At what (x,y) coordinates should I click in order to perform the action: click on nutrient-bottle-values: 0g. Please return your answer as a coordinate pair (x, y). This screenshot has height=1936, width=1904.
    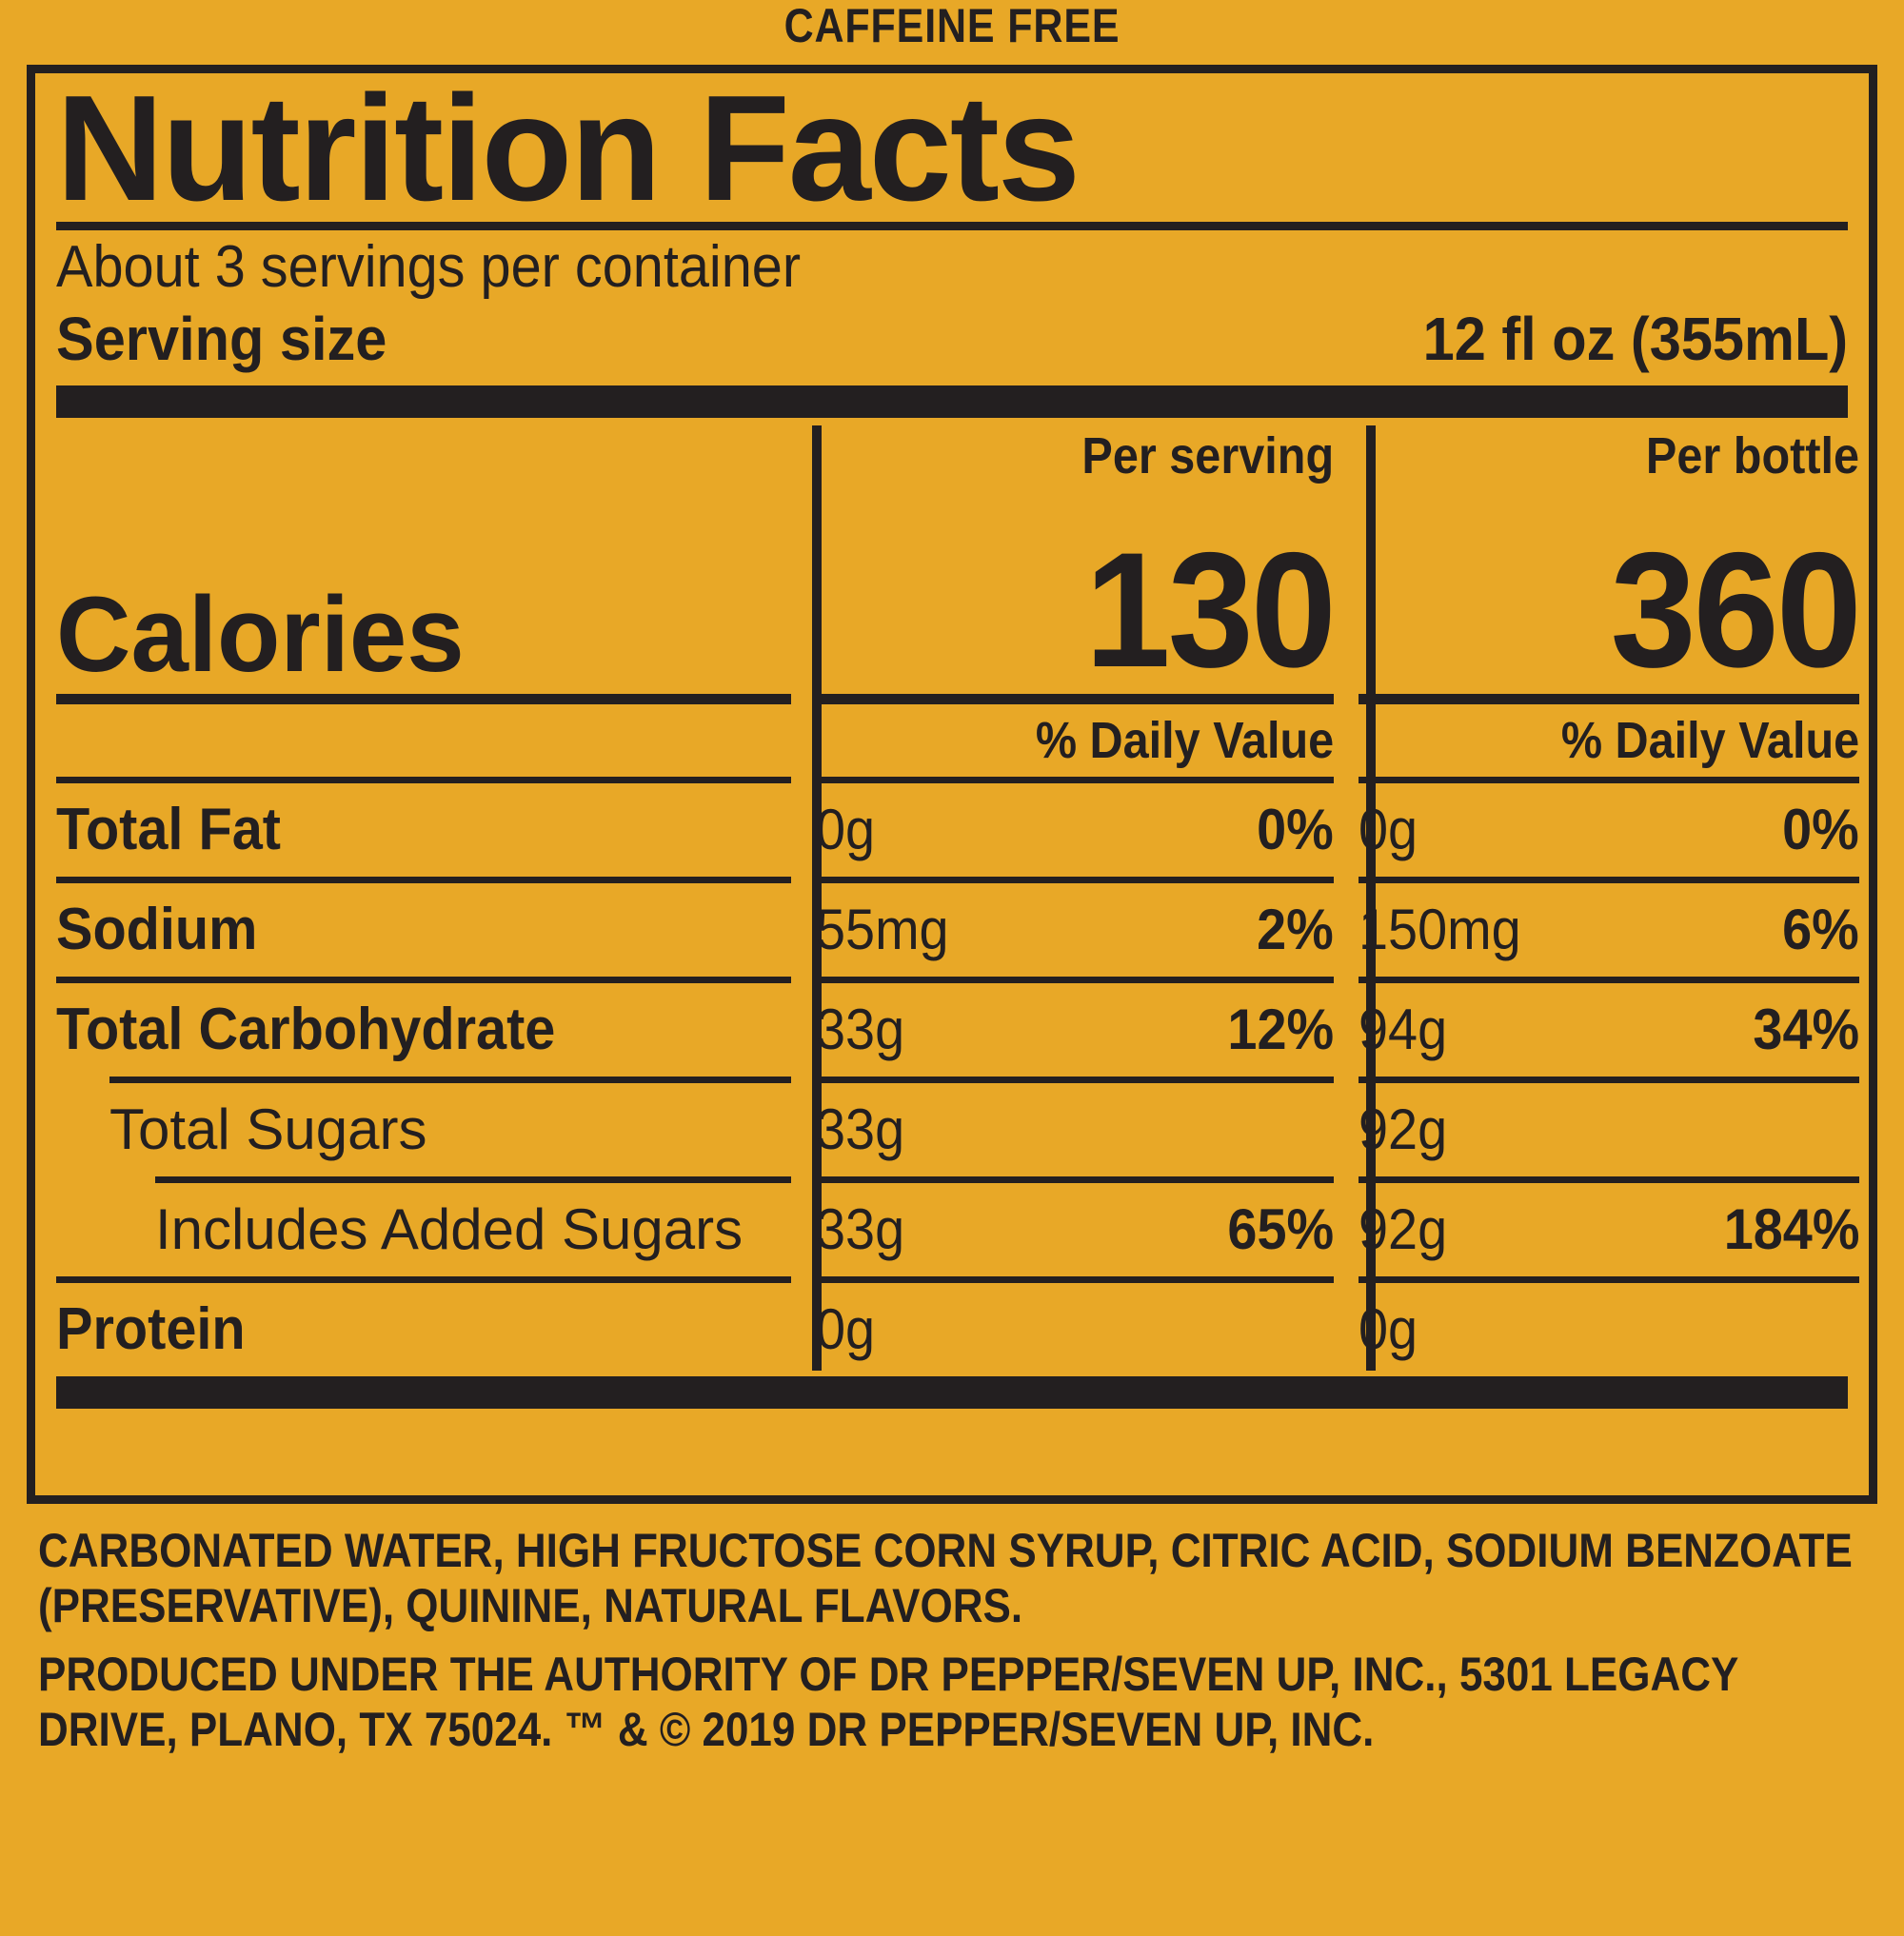
    Looking at the image, I should click on (1609, 1330).